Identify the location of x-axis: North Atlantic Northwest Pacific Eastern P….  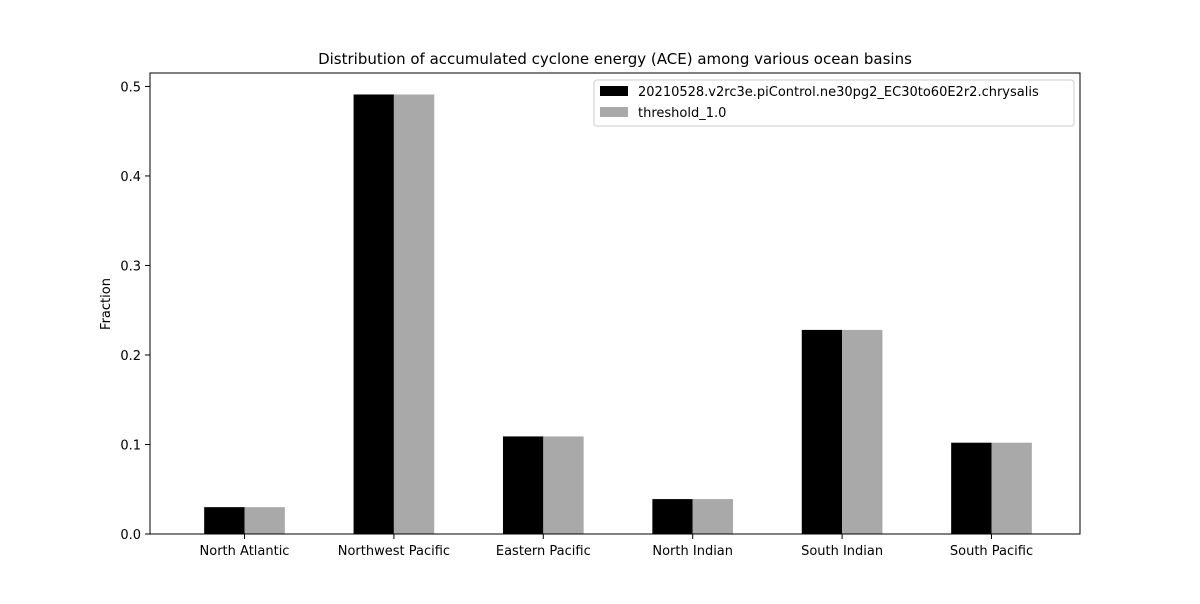
(616, 546).